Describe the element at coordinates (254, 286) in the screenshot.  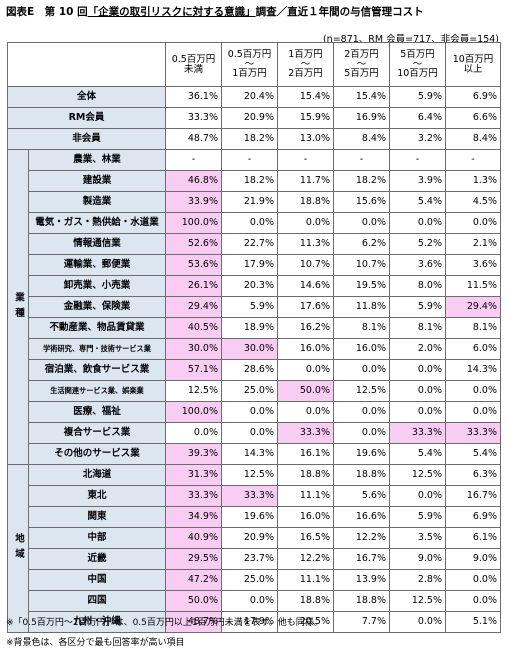
I see `table-row: 卸売業、小売業 26.1% 20.3% 14.6% 19.5% 8.0% 11.5%` at that location.